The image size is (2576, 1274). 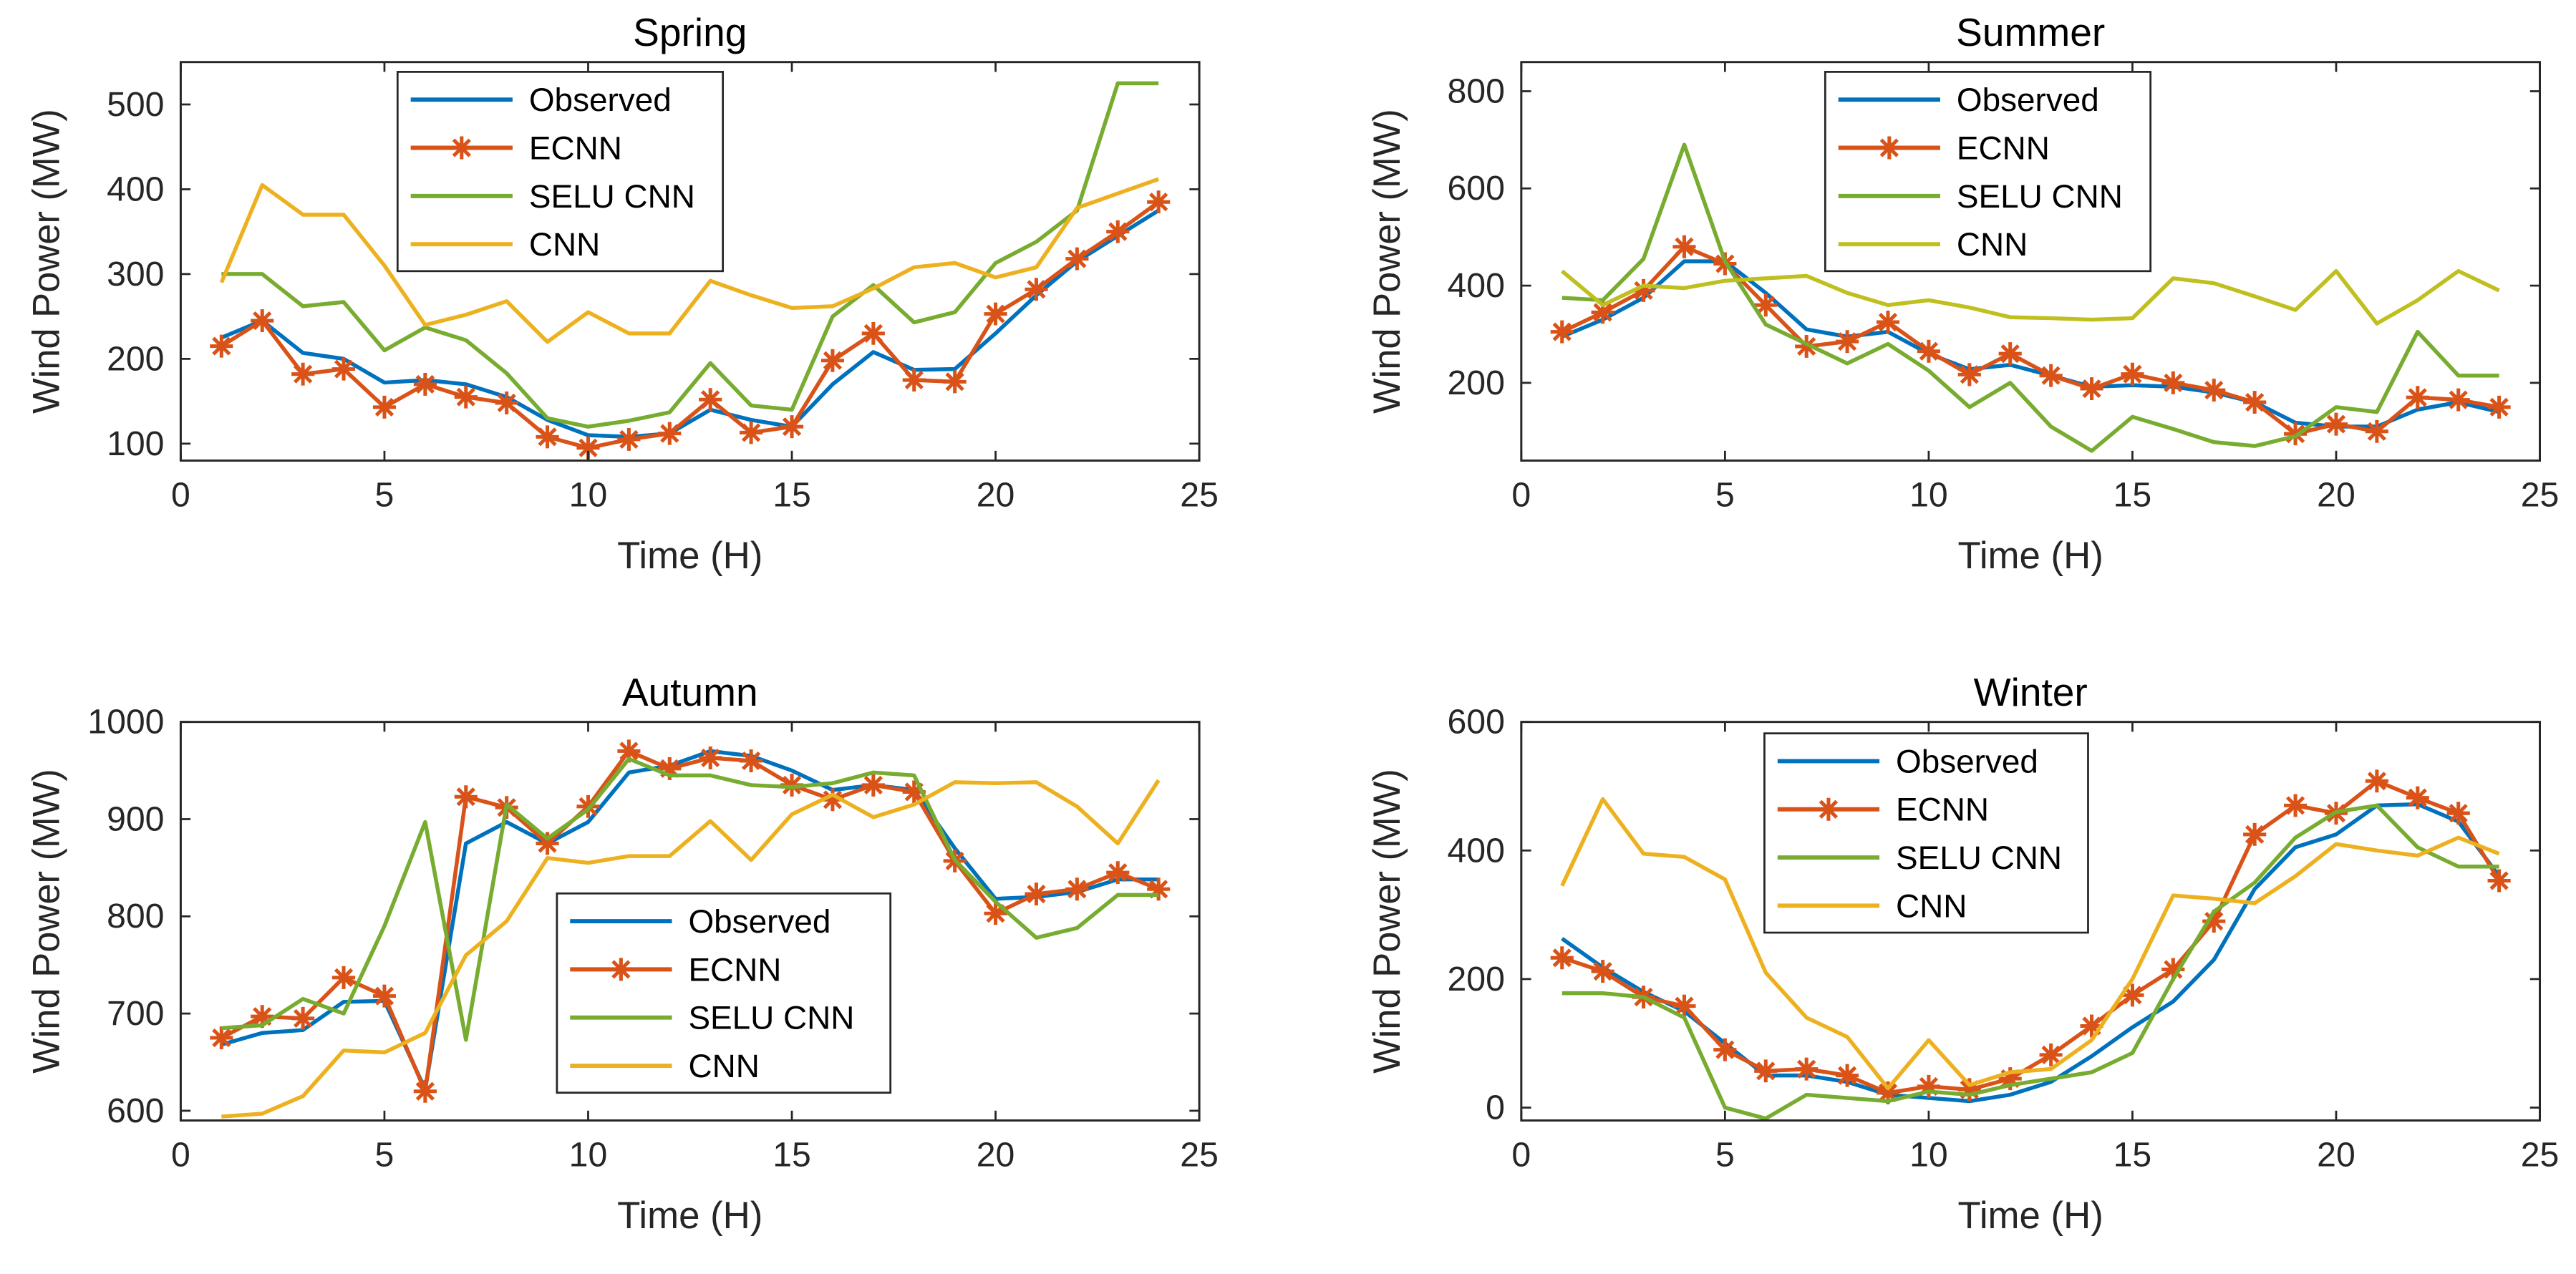 What do you see at coordinates (576, 148) in the screenshot?
I see `spring-legend-ecnn-label: ECNN` at bounding box center [576, 148].